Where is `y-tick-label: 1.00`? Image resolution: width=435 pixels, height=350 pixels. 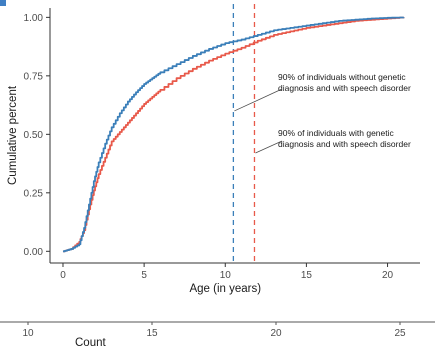
y-tick-label: 1.00 is located at coordinates (34, 18).